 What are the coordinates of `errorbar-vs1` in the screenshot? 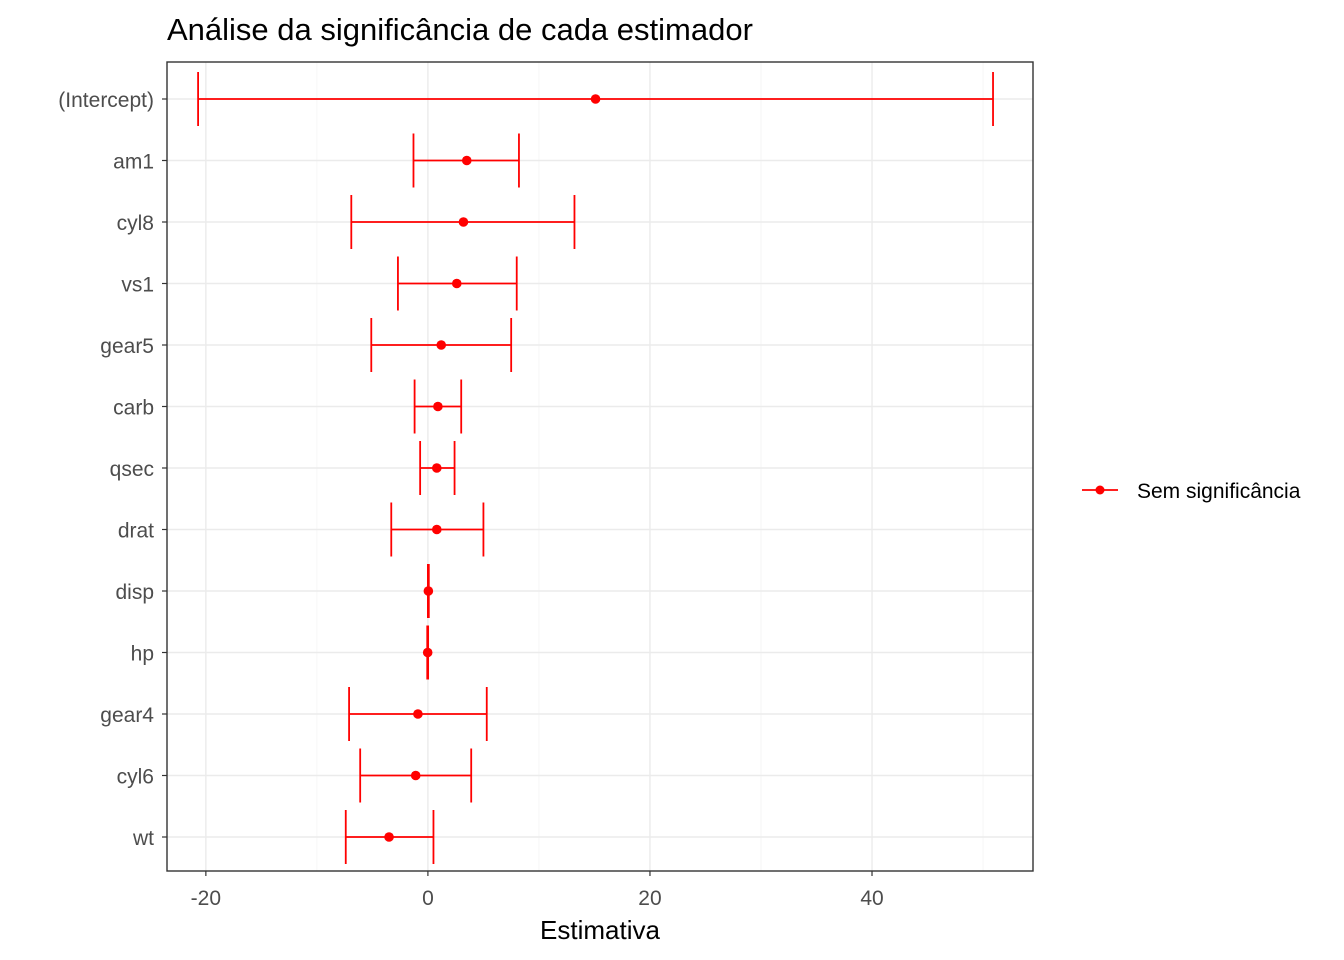 It's located at (457, 283).